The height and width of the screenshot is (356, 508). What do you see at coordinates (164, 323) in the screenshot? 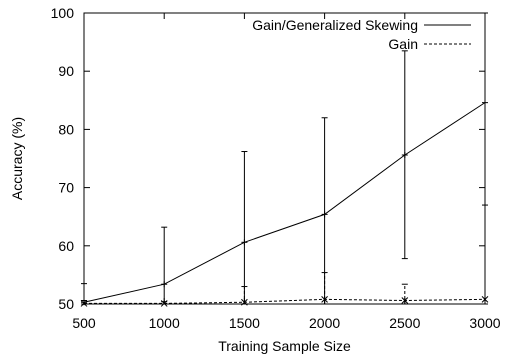
I see `x-tick-label-1: 1000` at bounding box center [164, 323].